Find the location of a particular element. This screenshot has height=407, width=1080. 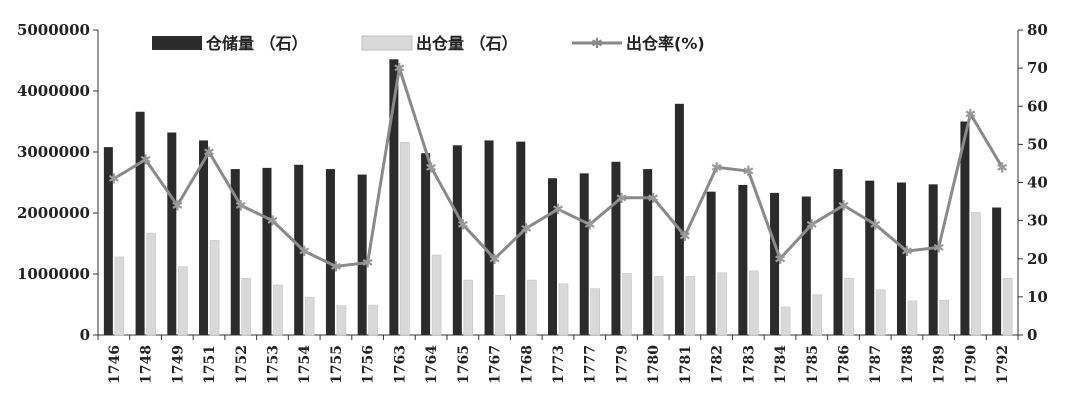

x-tick-label: 1764 is located at coordinates (432, 364).